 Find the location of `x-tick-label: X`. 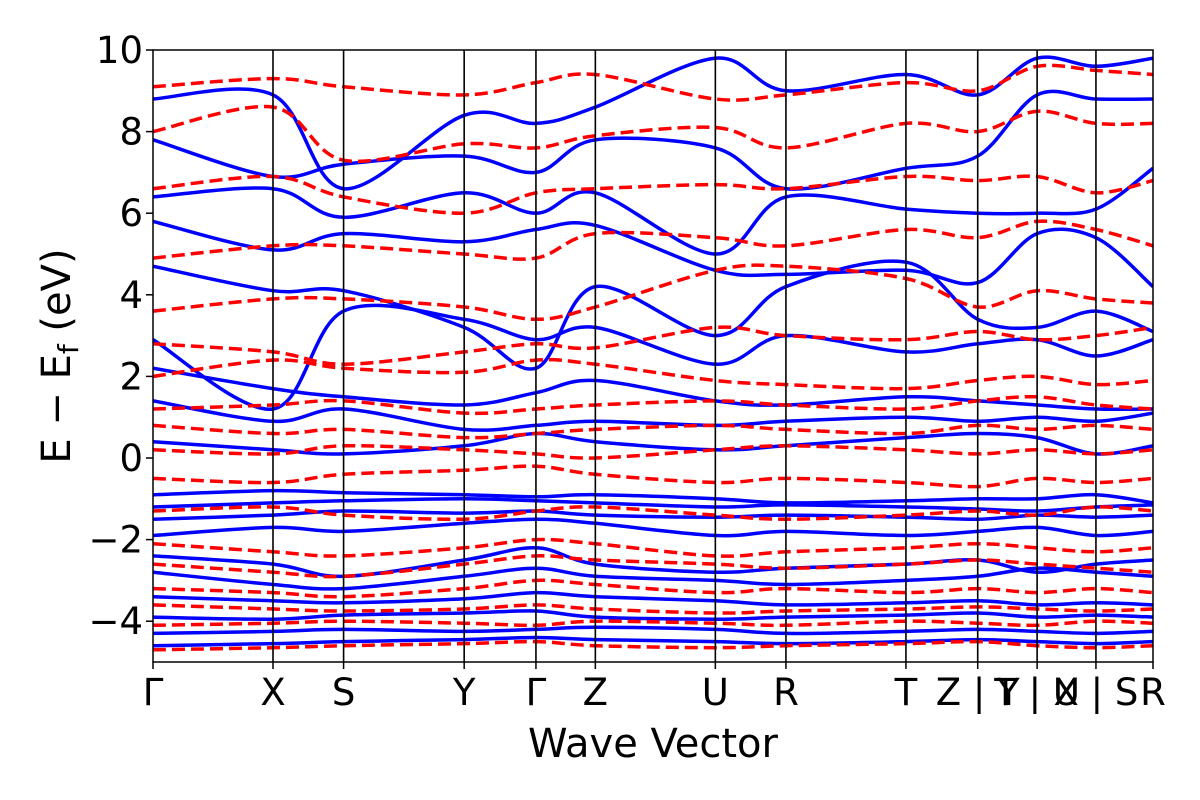

x-tick-label: X is located at coordinates (272, 692).